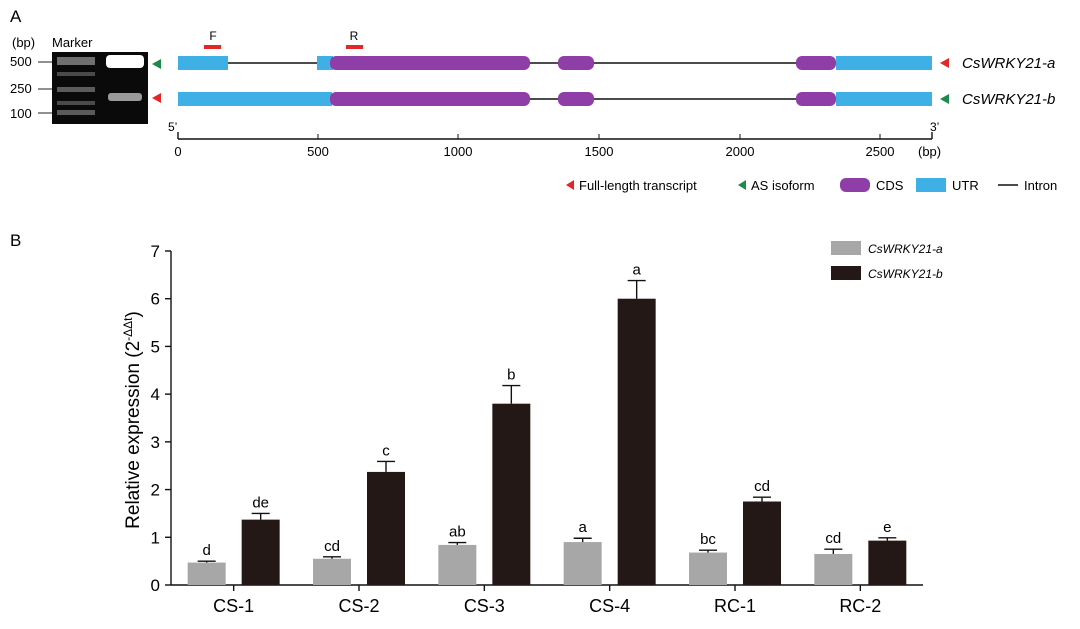 This screenshot has height=629, width=1080. Describe the element at coordinates (735, 606) in the screenshot. I see `x-tick-label: RC-1` at that location.